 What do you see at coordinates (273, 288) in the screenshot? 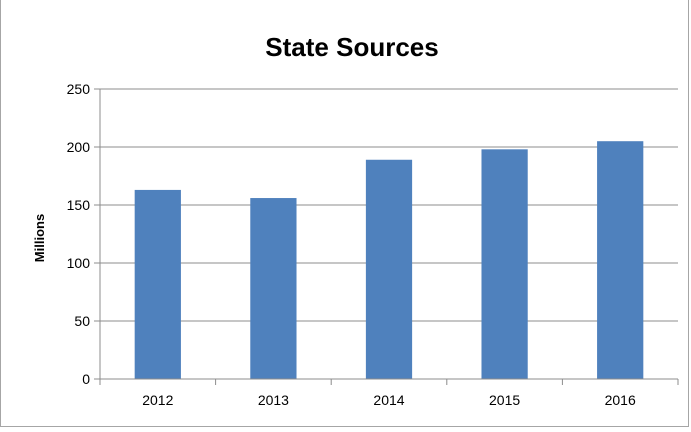
I see `bar-2013` at bounding box center [273, 288].